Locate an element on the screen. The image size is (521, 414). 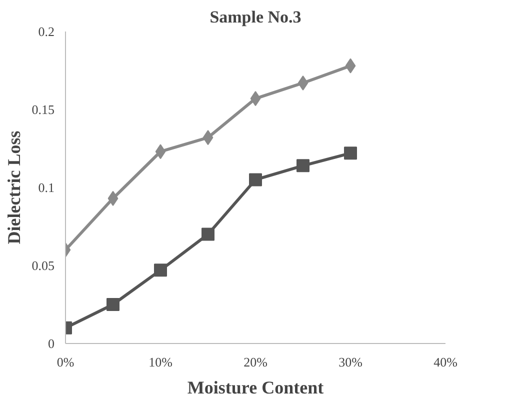
x-tick-label: 40% is located at coordinates (446, 362).